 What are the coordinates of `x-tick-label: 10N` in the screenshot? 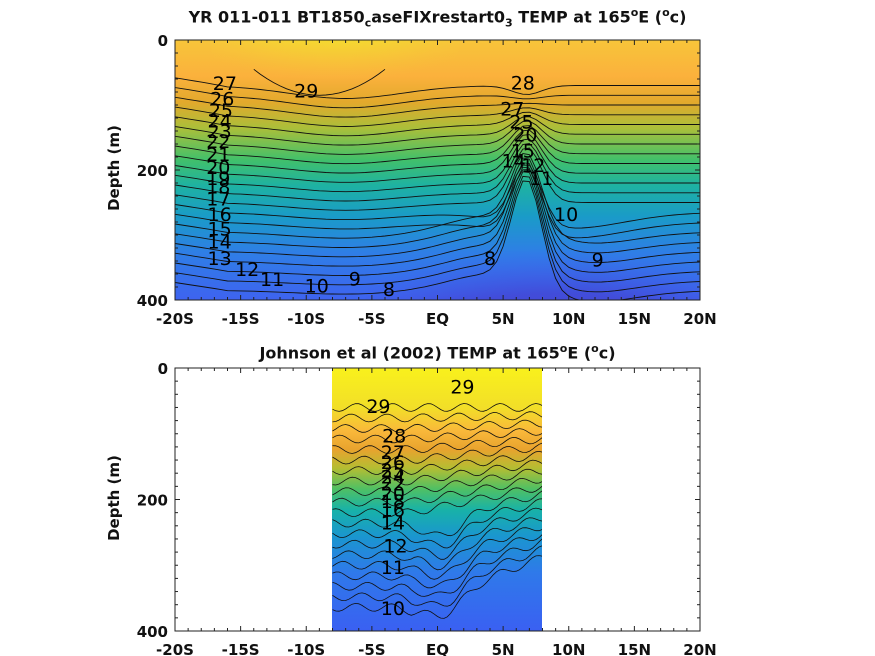 It's located at (568, 648).